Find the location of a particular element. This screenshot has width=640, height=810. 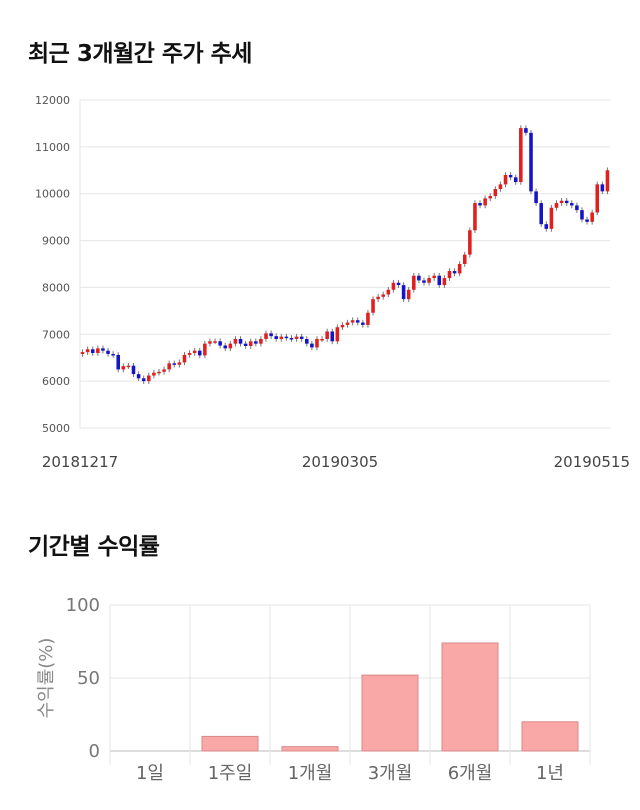

returns-y-tick-label: 100 is located at coordinates (83, 605).